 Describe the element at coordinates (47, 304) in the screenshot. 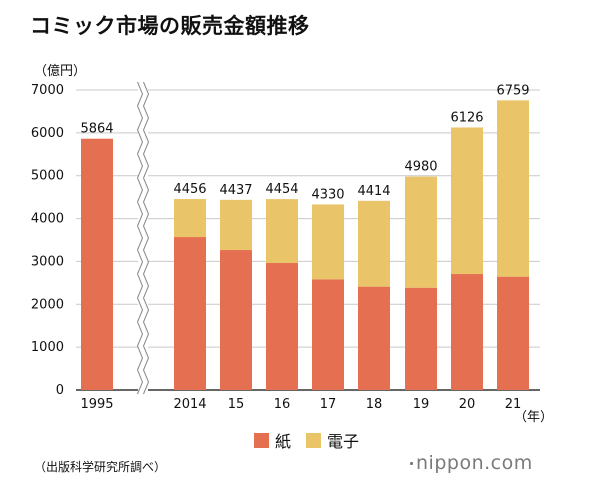

I see `y-tick-label: 2000` at that location.